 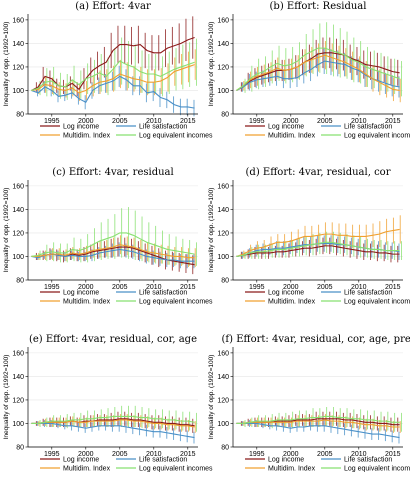 I want to click on panel-title: (b) Effort: Residual, so click(x=318, y=6).